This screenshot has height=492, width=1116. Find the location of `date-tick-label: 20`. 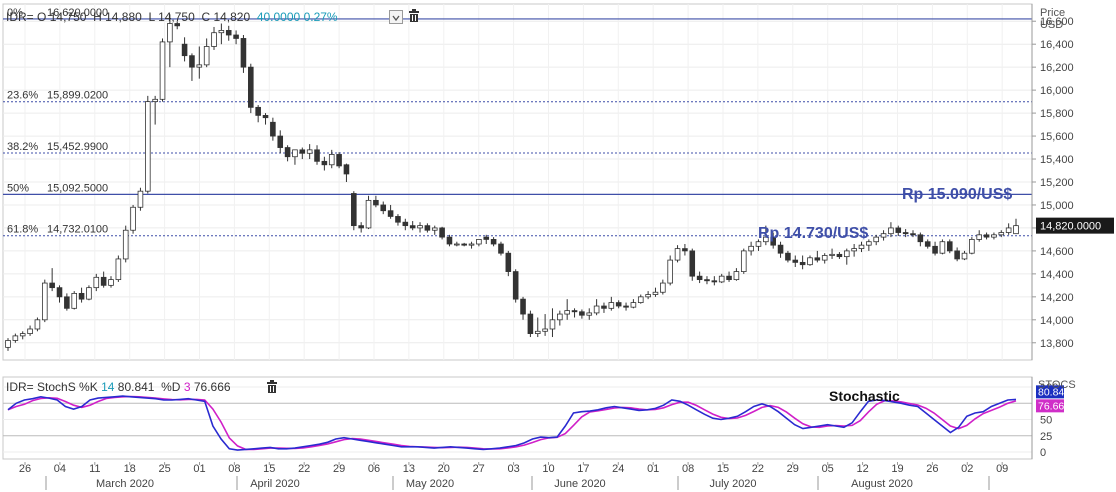

date-tick-label: 20 is located at coordinates (444, 469).